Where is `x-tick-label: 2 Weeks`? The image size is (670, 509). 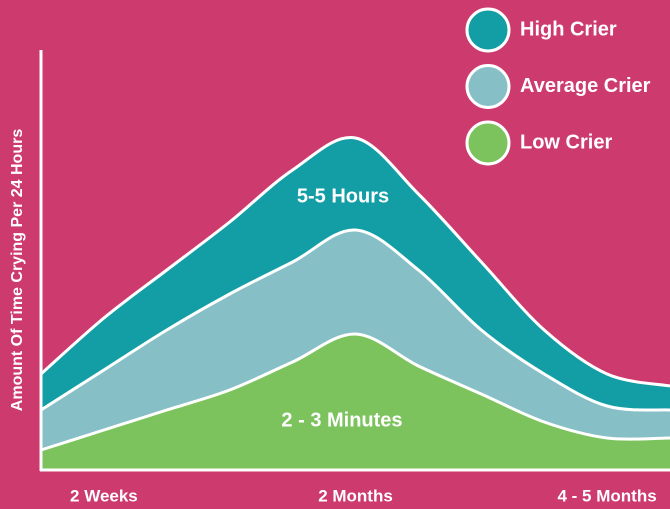 x-tick-label: 2 Weeks is located at coordinates (104, 495).